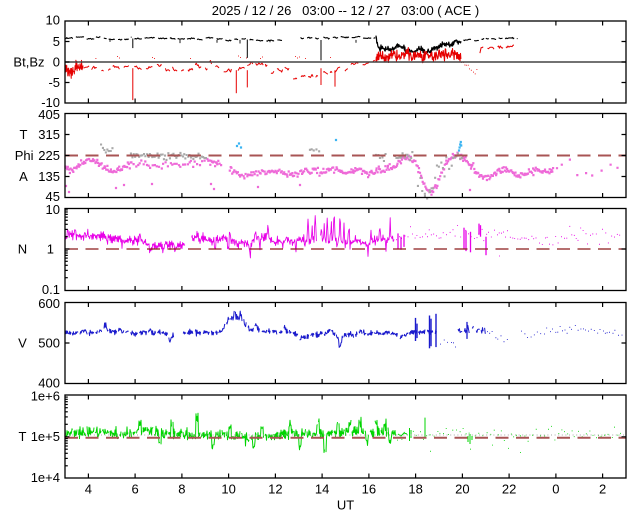 The width and height of the screenshot is (640, 512). What do you see at coordinates (24, 155) in the screenshot?
I see `svg-text: Phi` at bounding box center [24, 155].